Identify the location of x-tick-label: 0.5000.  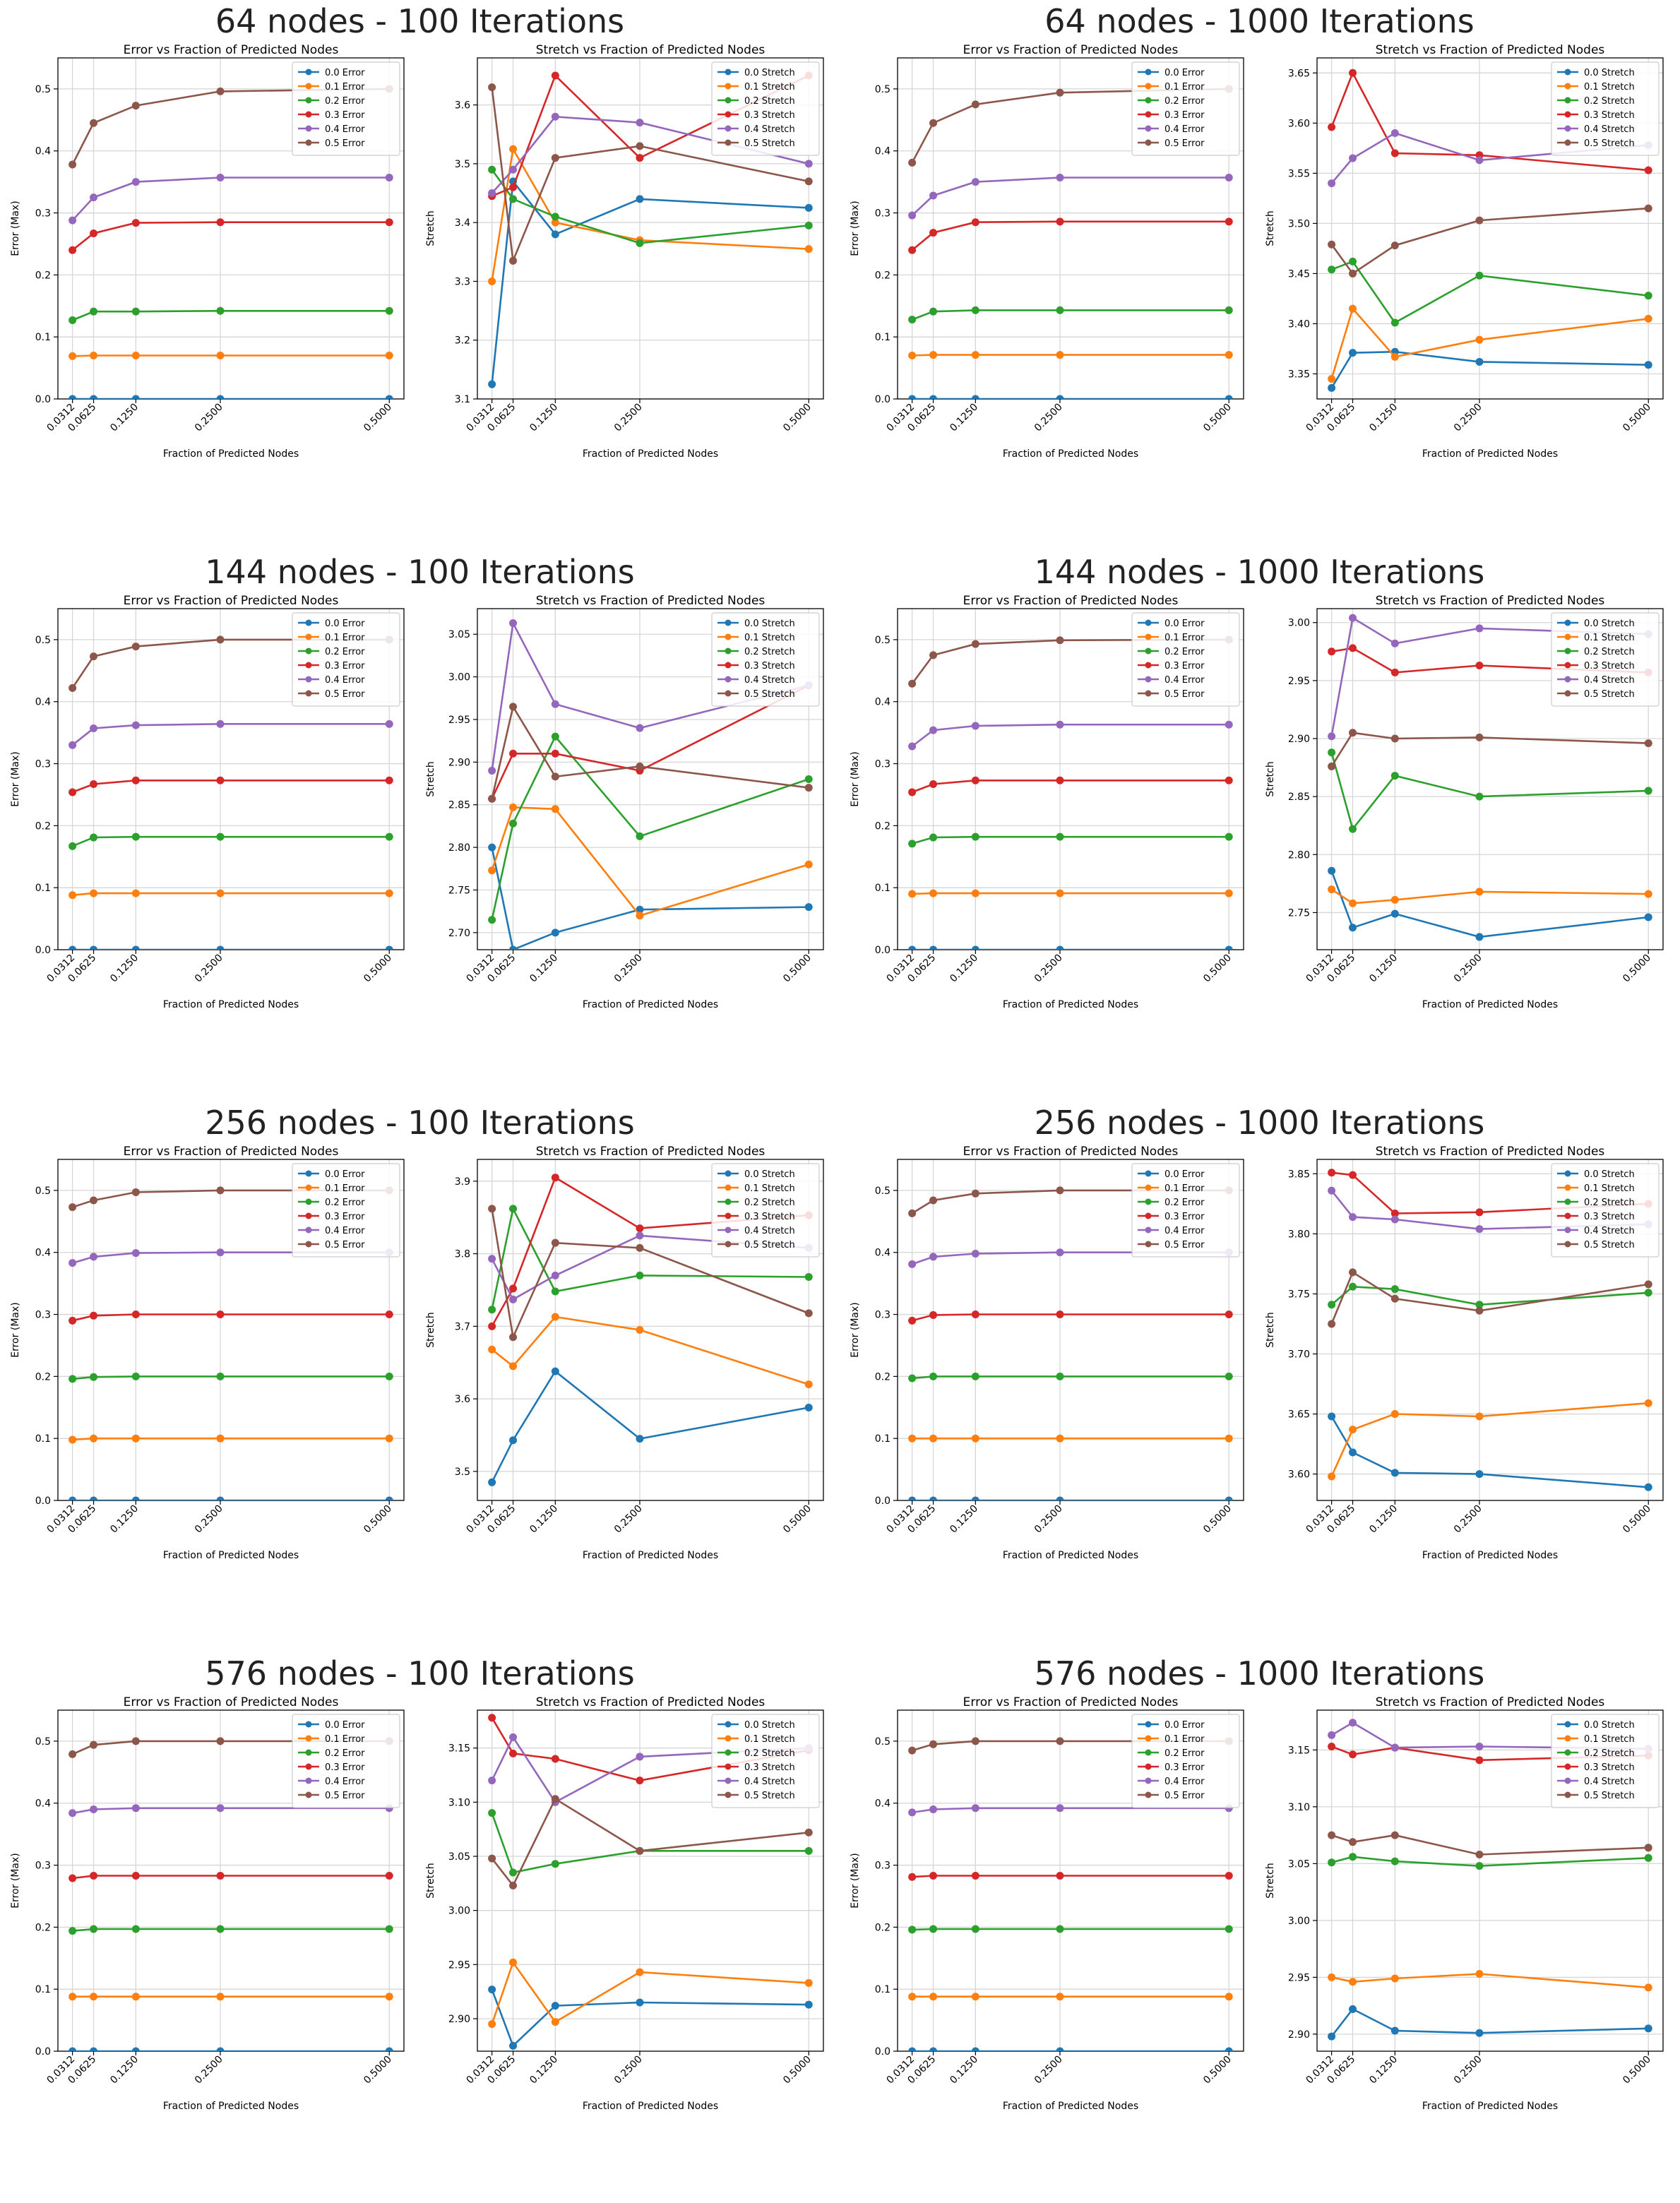
(798, 1520).